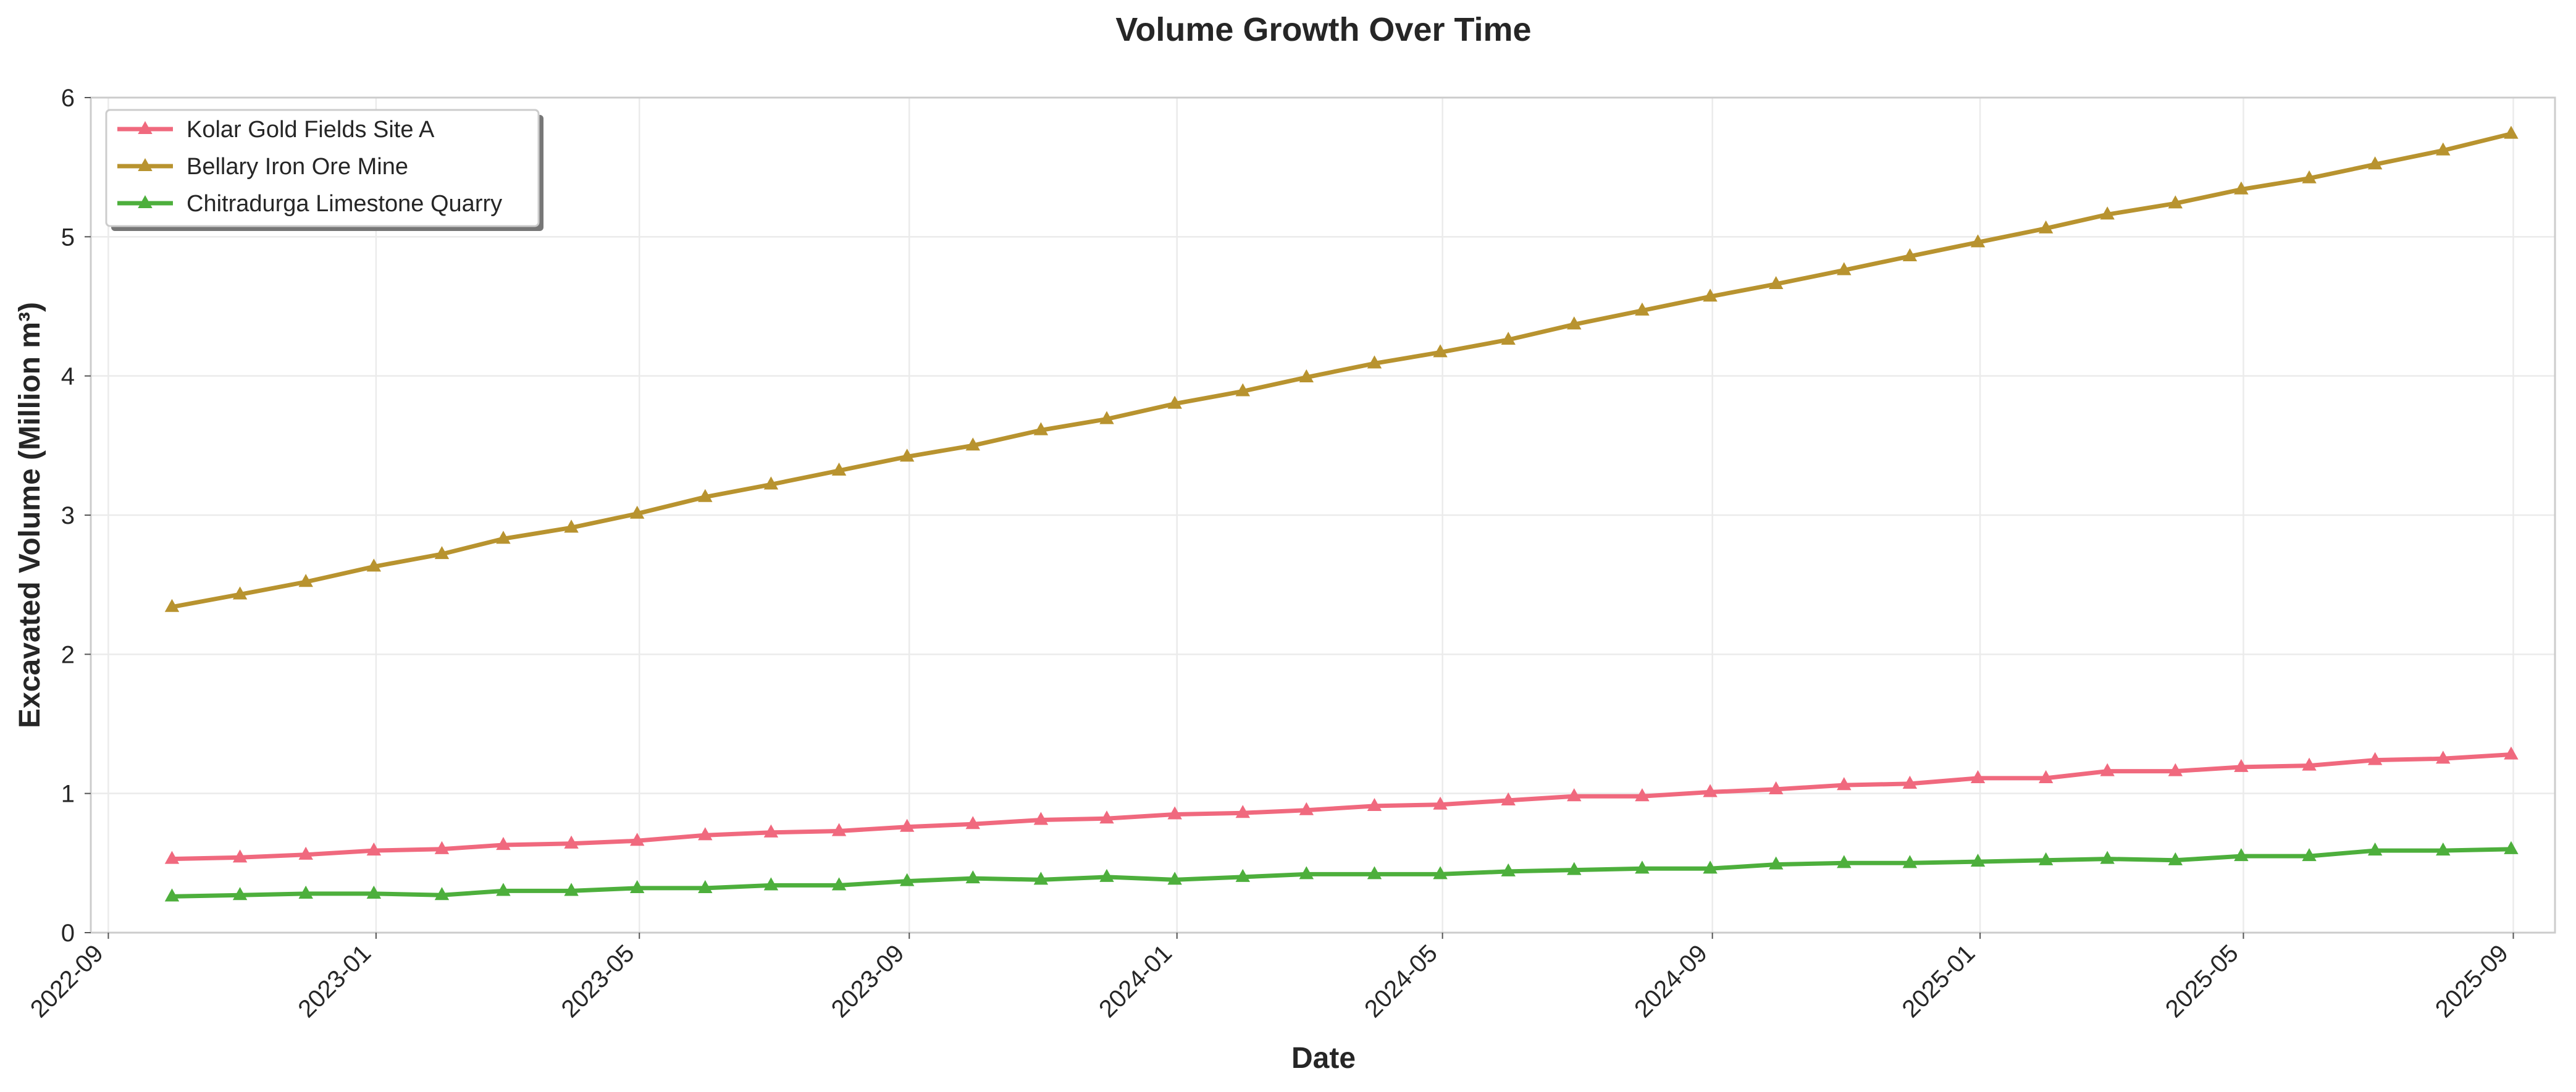 The image size is (2576, 1092). I want to click on legend-box, so click(322, 168).